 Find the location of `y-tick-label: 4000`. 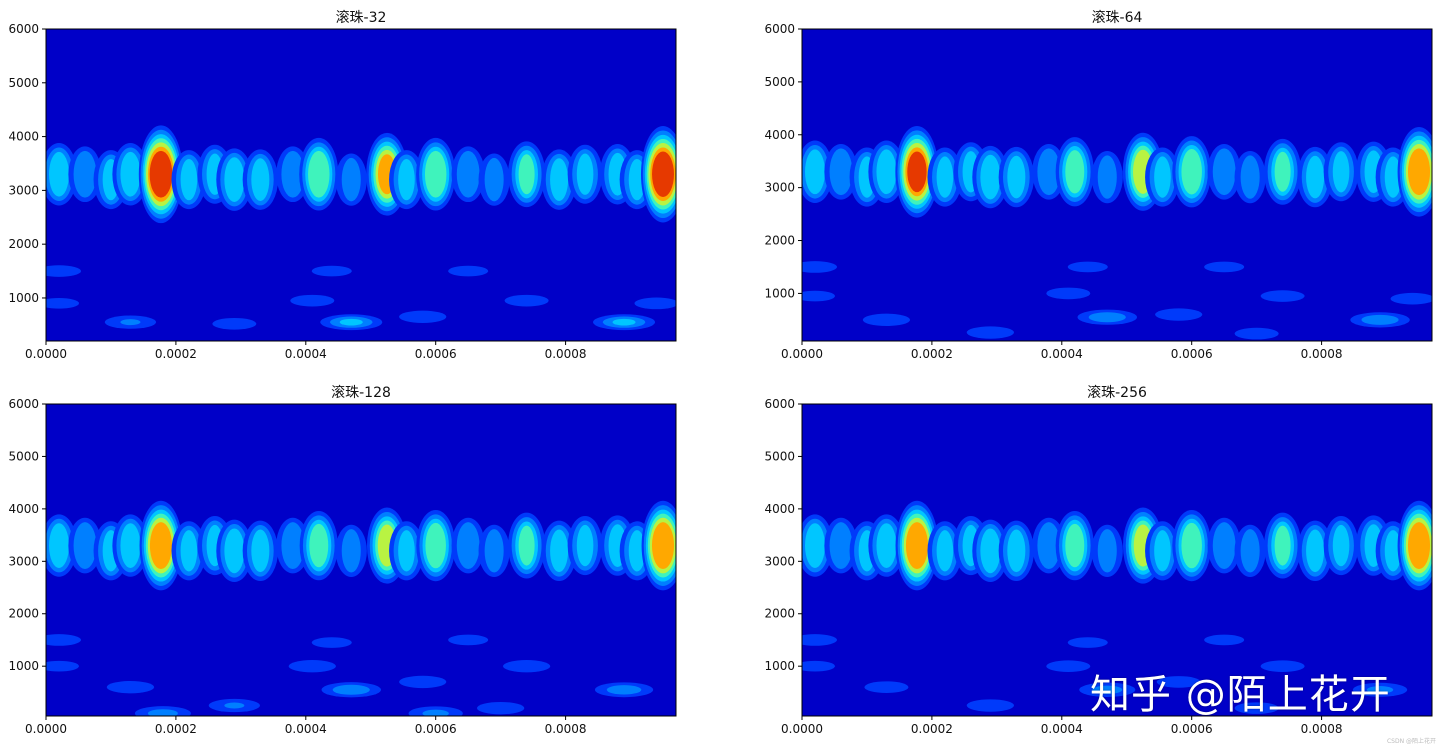

y-tick-label: 4000 is located at coordinates (779, 509).